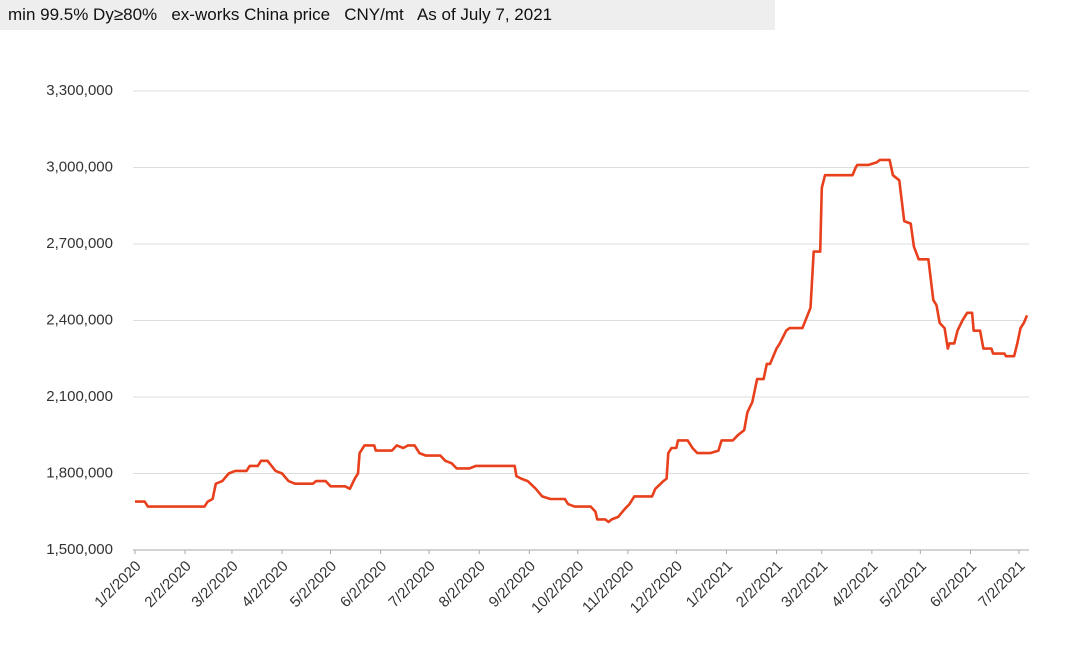 The height and width of the screenshot is (660, 1080). I want to click on y-tick-label: 2,400,000, so click(79, 319).